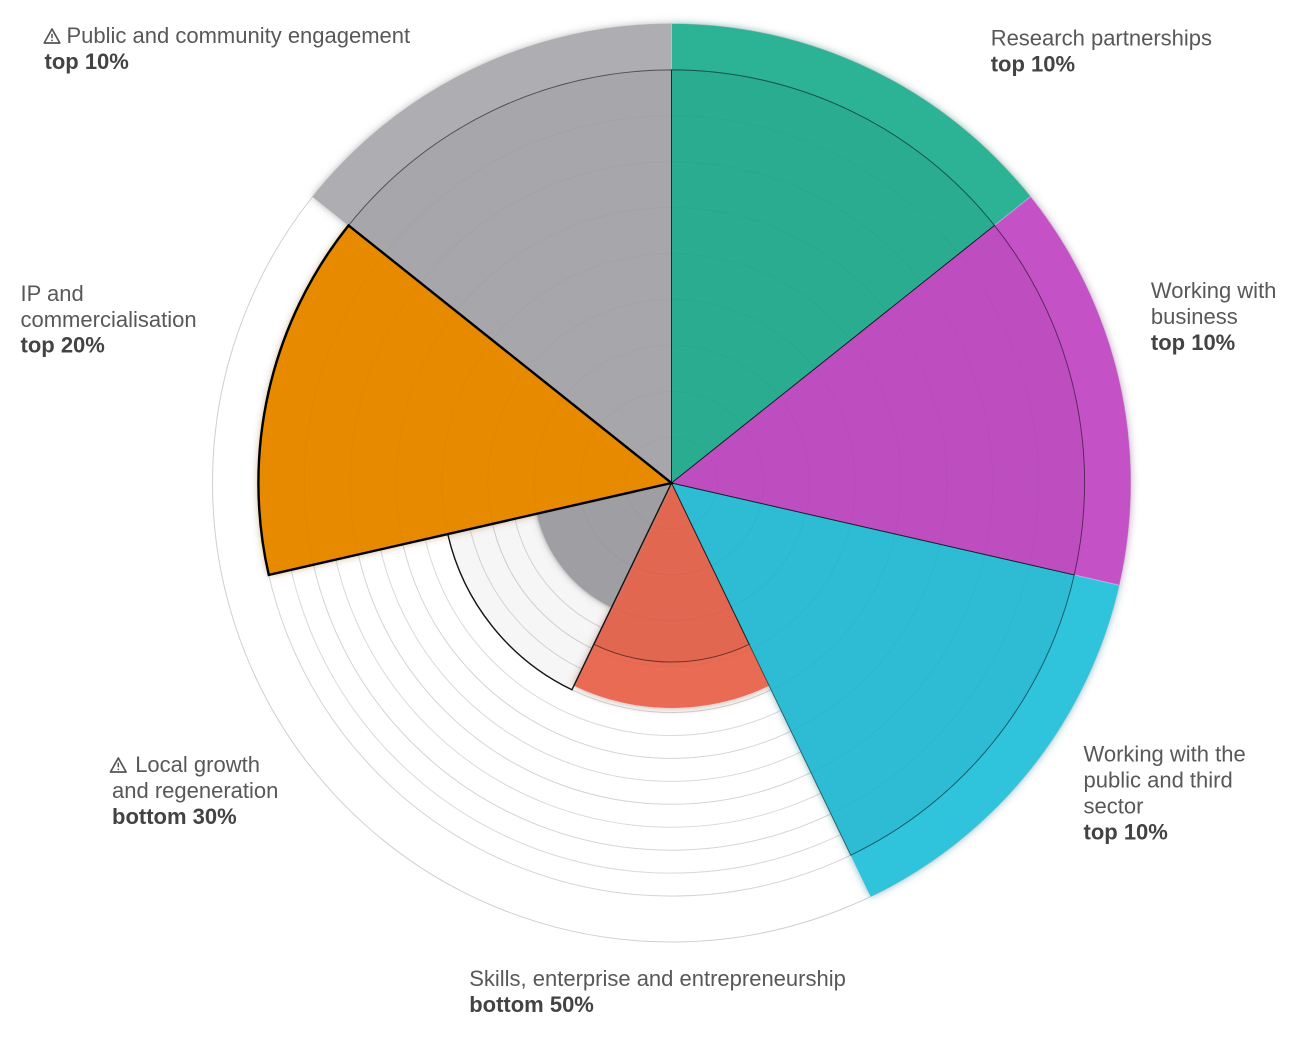 This screenshot has width=1294, height=1038. I want to click on svg-text:Skills, enterprise and entrepr: Skills, enterprise and entrepreneurship, so click(657, 978).